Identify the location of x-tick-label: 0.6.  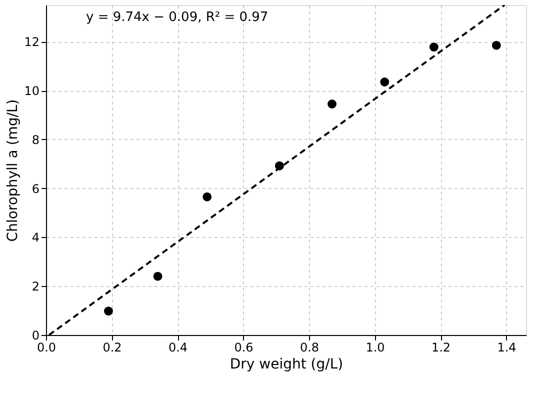
(244, 347).